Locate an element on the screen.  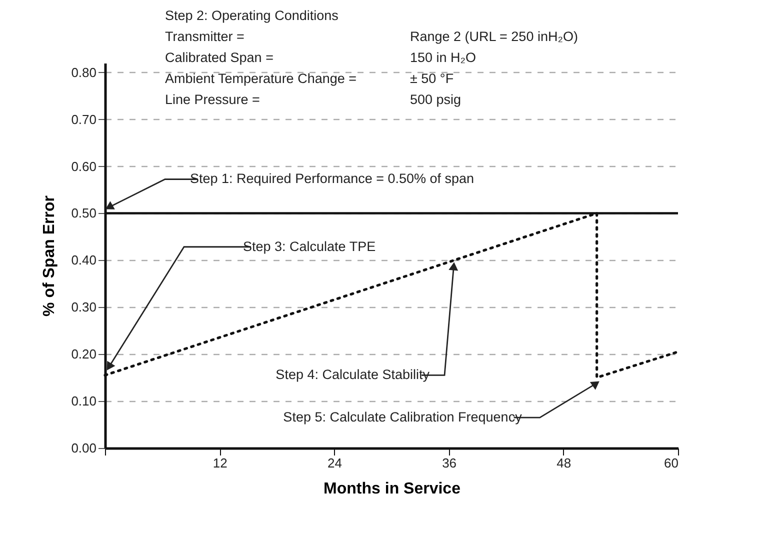
annotation: 500 psig is located at coordinates (436, 99).